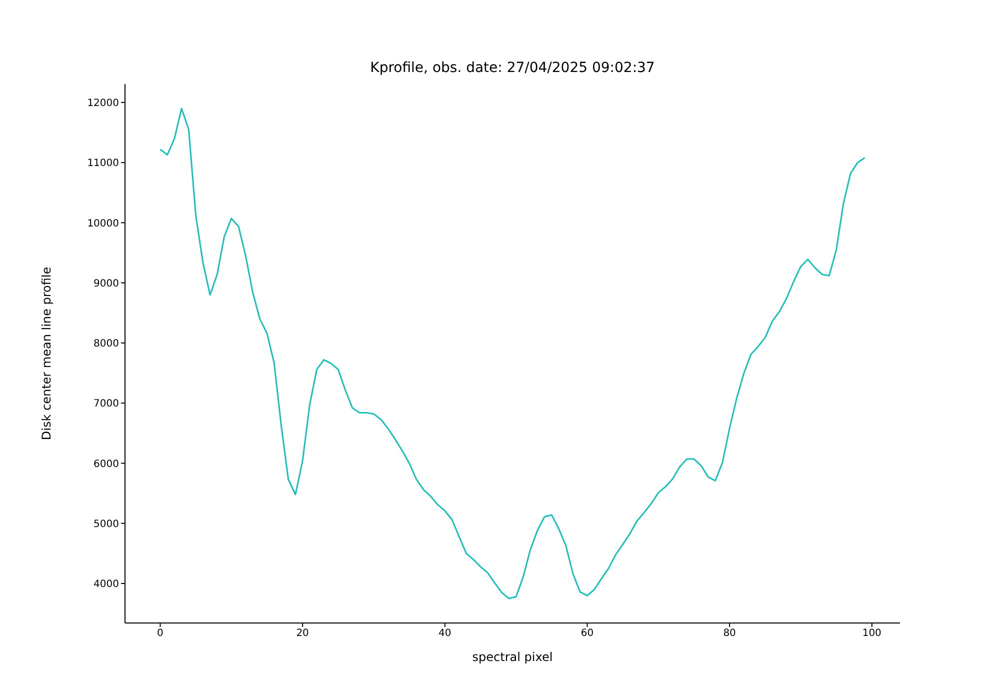 This screenshot has height=700, width=1000. What do you see at coordinates (587, 634) in the screenshot?
I see `x-tick-label: 60` at bounding box center [587, 634].